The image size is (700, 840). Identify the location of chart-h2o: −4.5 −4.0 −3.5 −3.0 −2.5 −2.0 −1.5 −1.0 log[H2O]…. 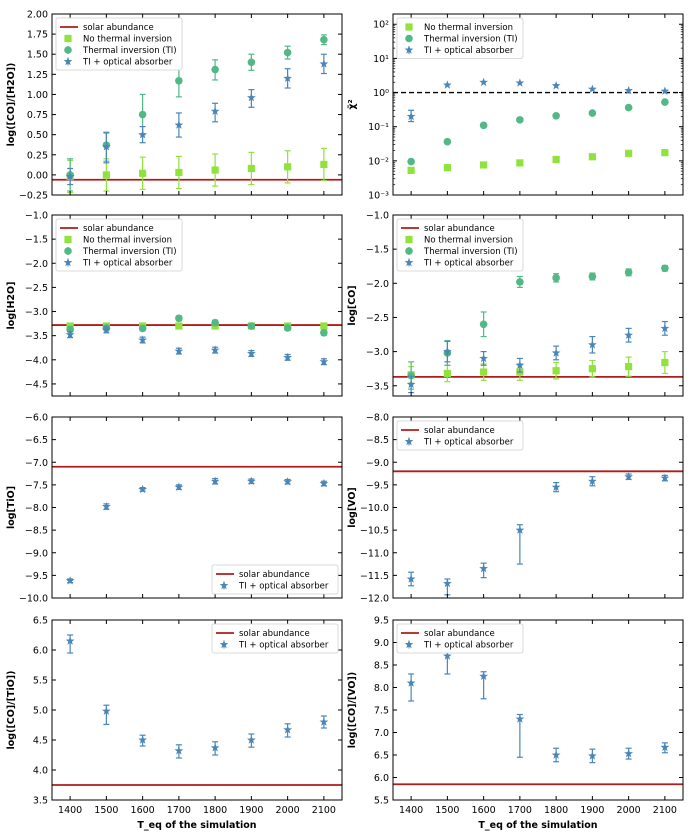
(174, 304).